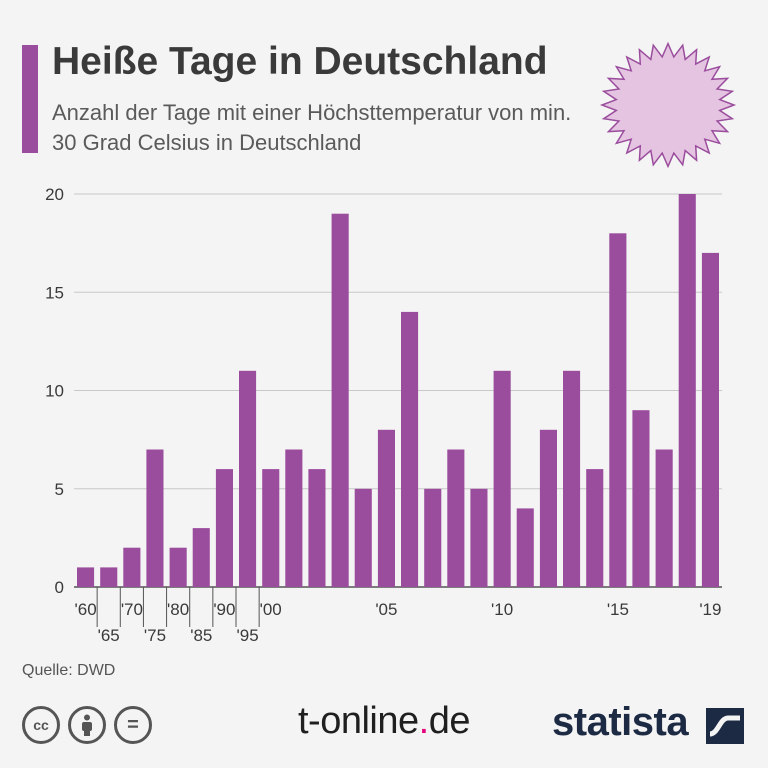 Image resolution: width=768 pixels, height=768 pixels. What do you see at coordinates (620, 722) in the screenshot?
I see `statista-logo-text: statista` at bounding box center [620, 722].